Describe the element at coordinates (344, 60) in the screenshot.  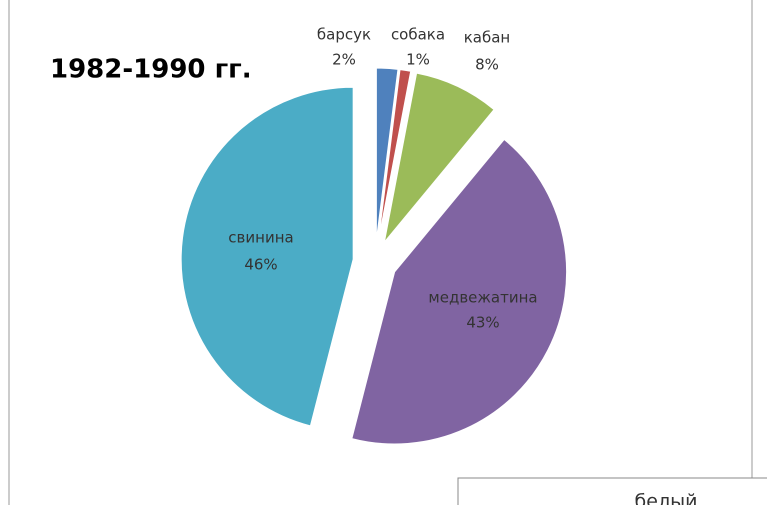
I see `value-label: 2%` at that location.